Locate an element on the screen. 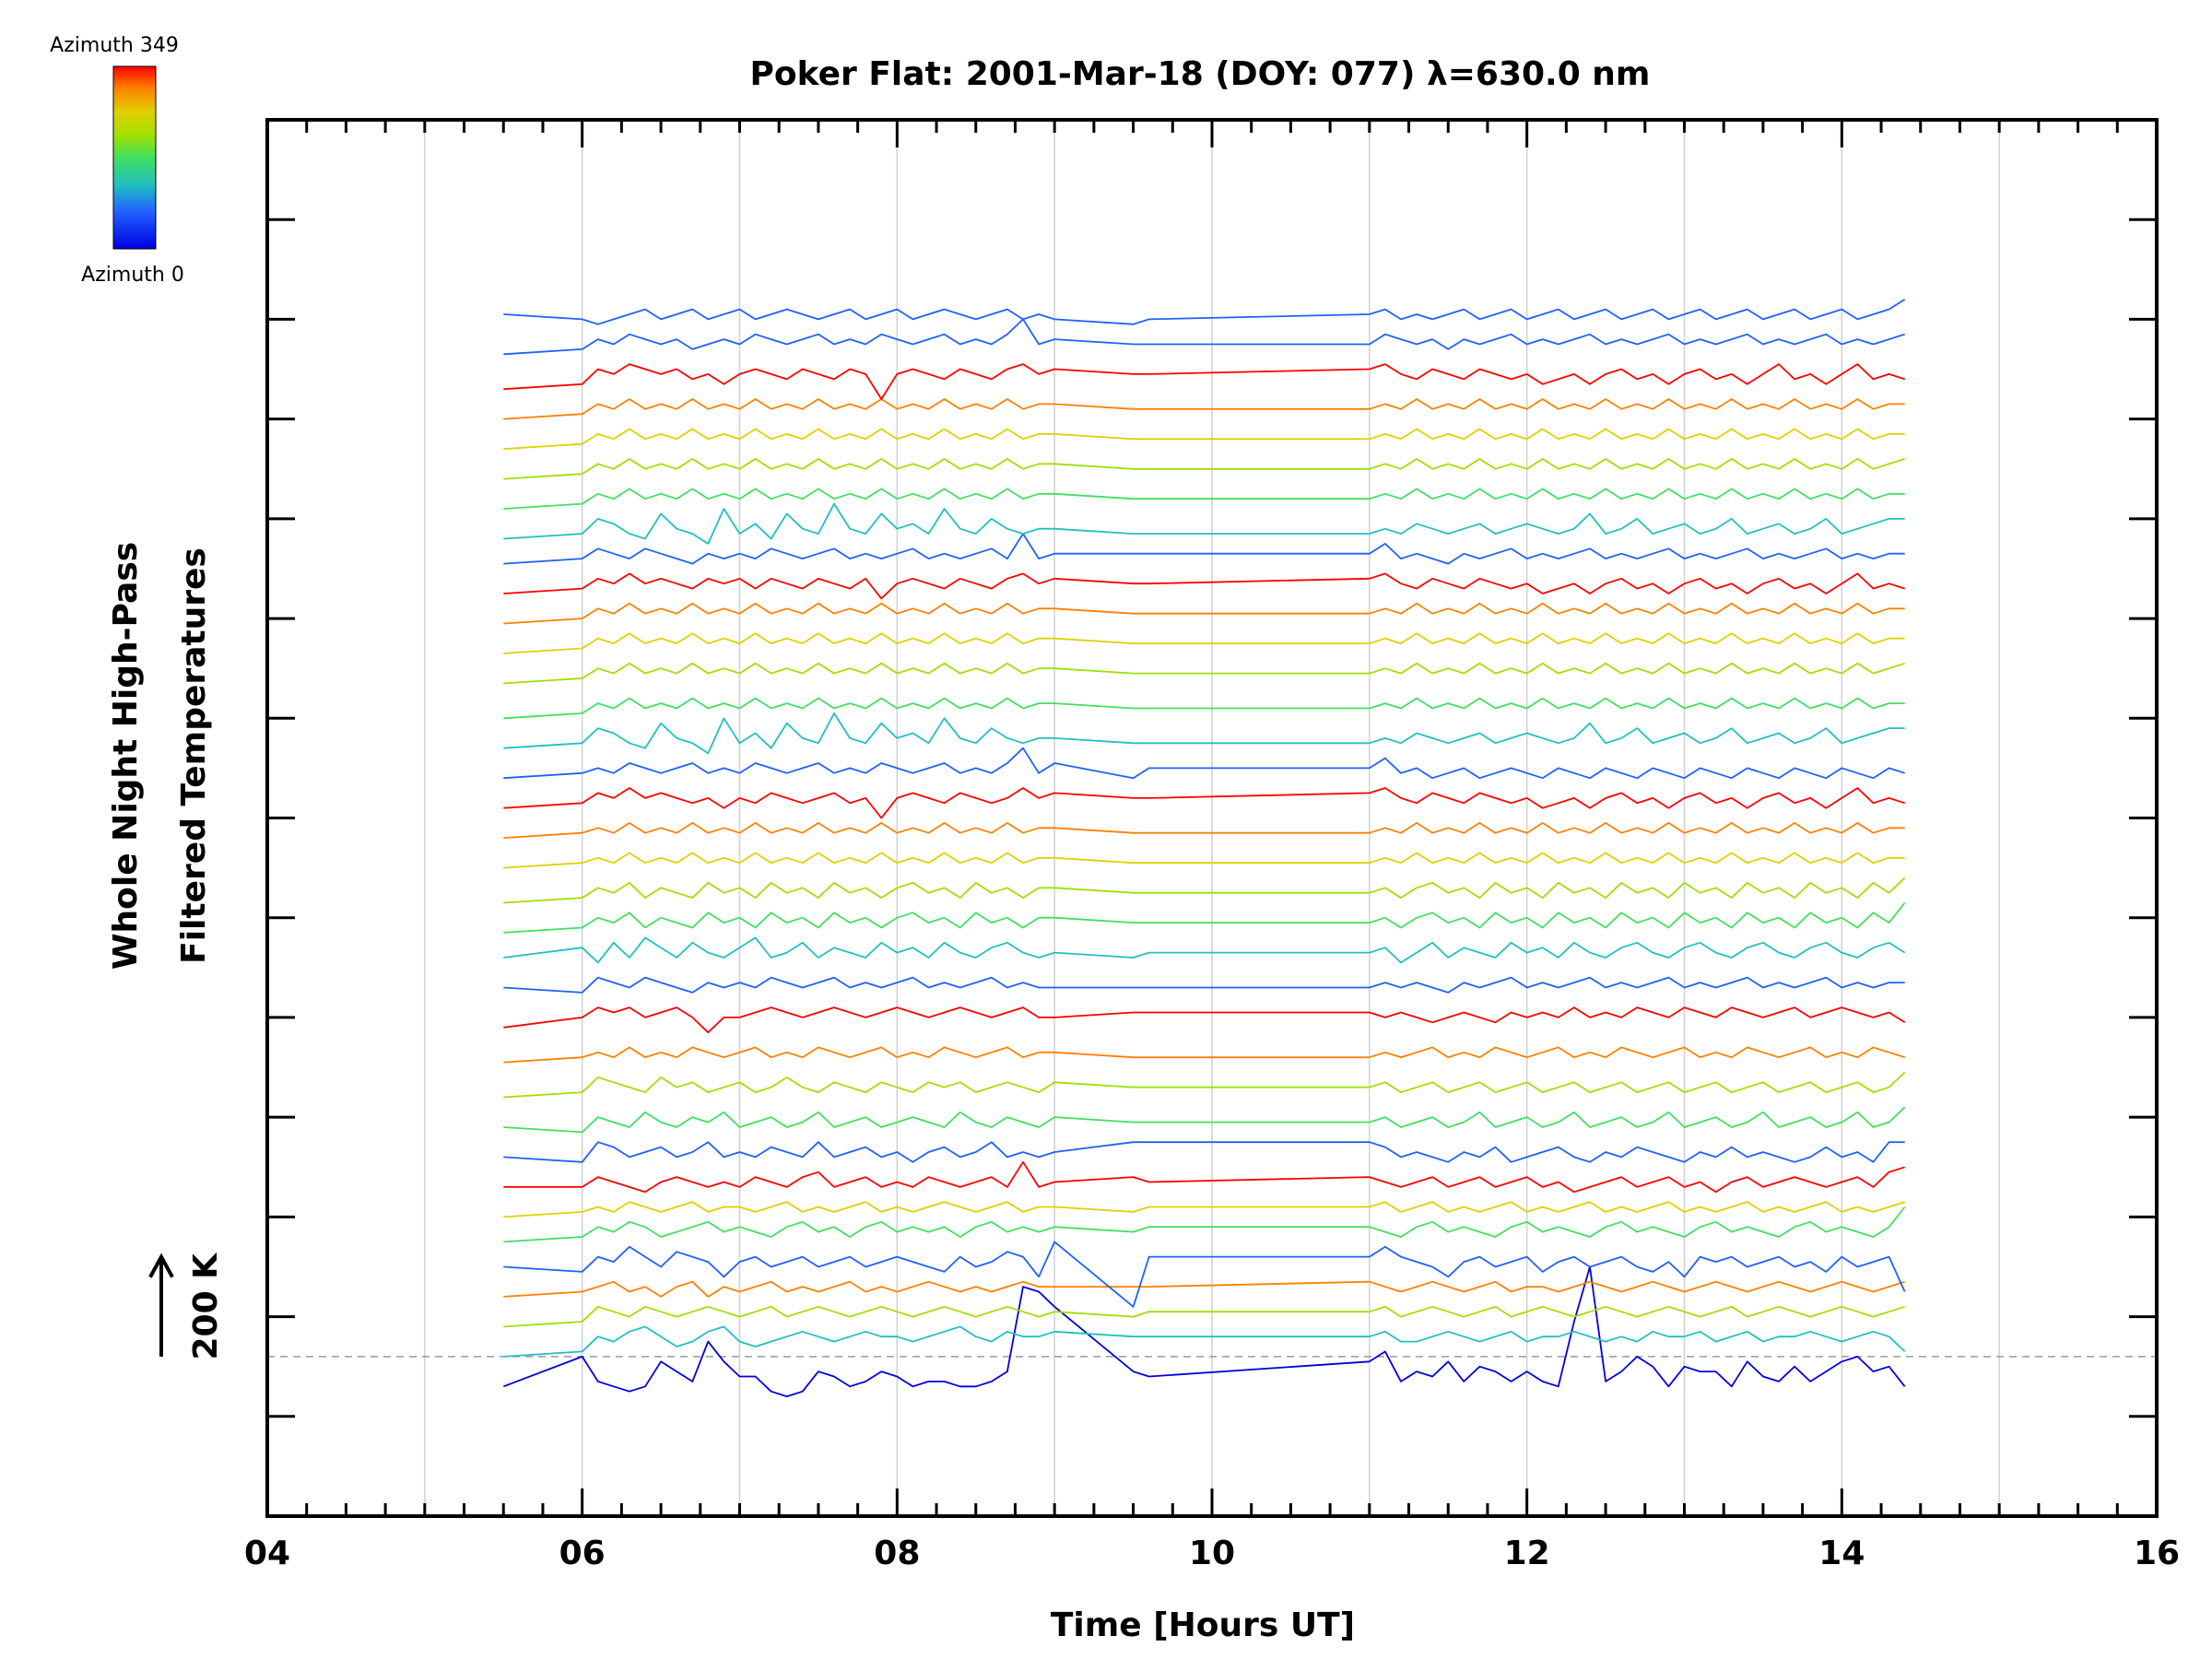 The height and width of the screenshot is (1659, 2212). x-tick-label: 04 is located at coordinates (267, 1553).